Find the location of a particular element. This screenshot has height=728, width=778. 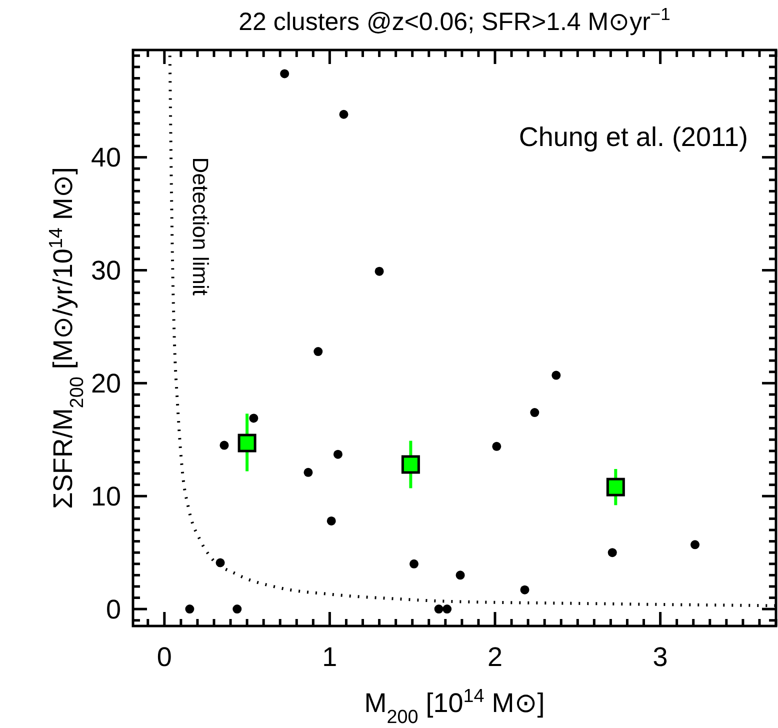

x-tick-label: 3 is located at coordinates (660, 657).